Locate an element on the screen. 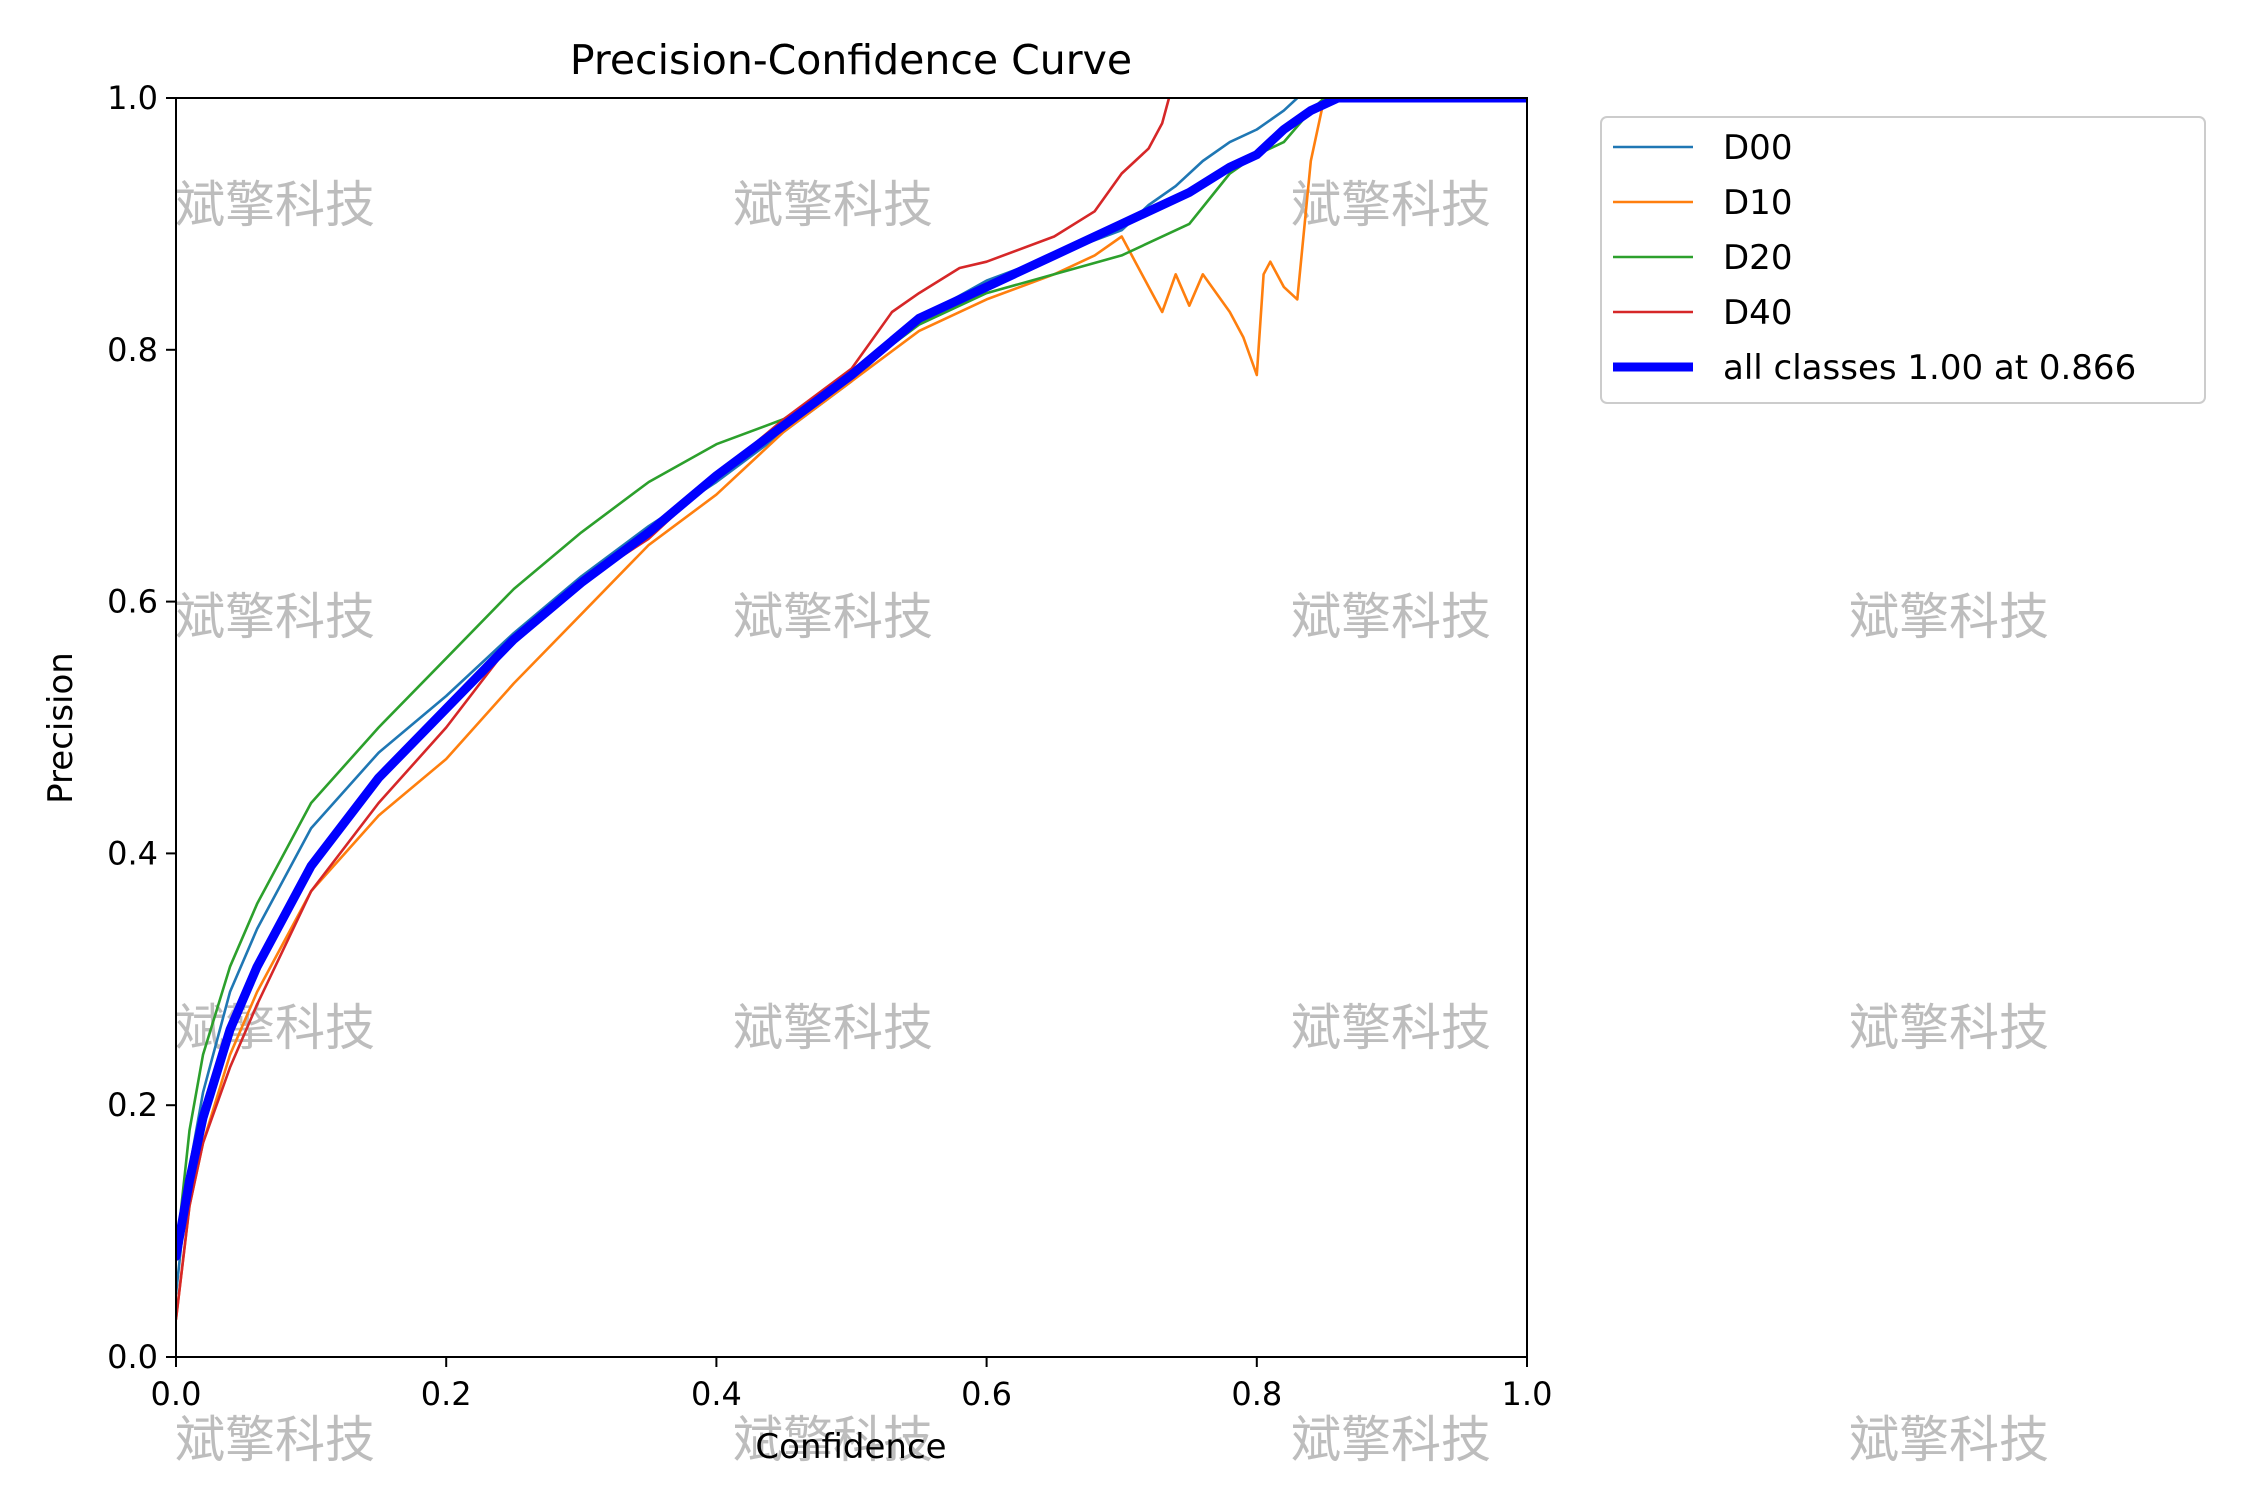  x-tick-label: 0.8 is located at coordinates (1256, 1394).